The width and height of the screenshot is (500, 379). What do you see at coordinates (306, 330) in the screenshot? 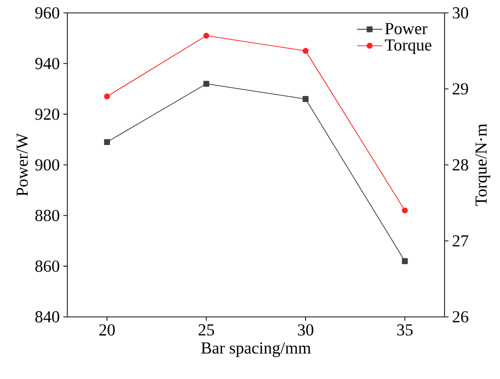
I see `x-tick-label: 30` at bounding box center [306, 330].